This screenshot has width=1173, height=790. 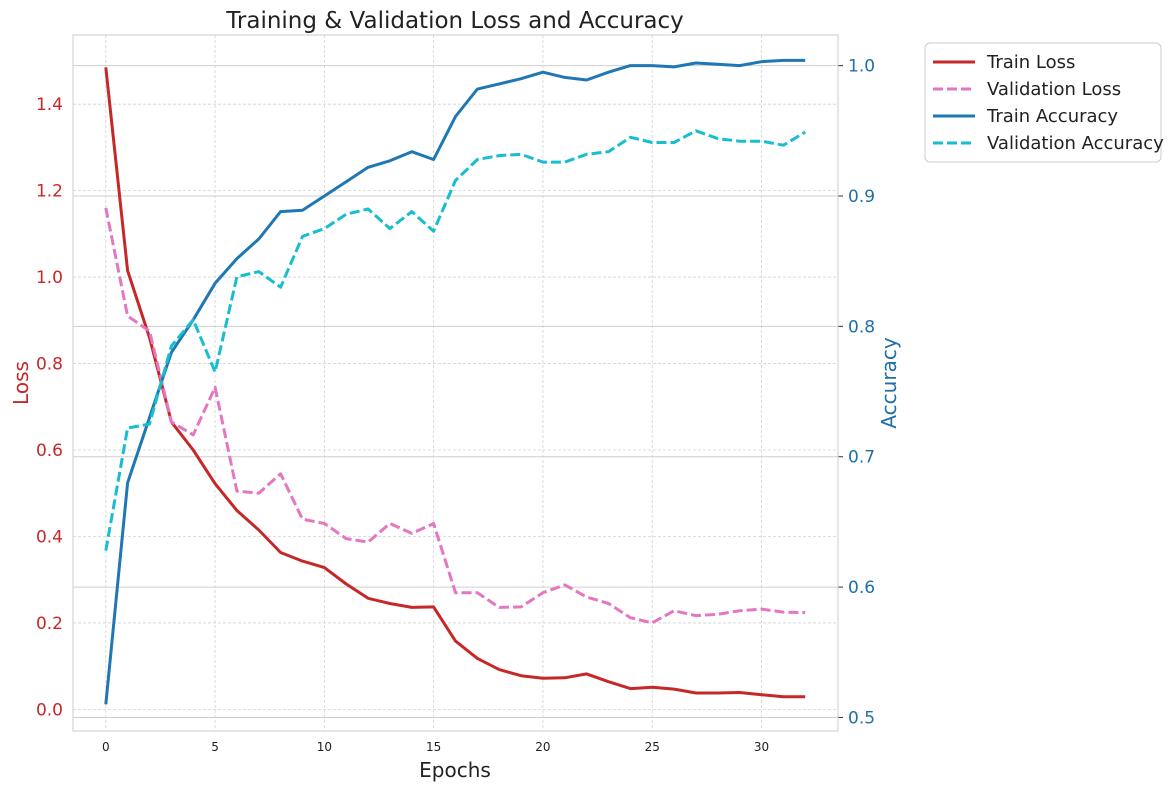 I want to click on y-right-tick-label: 0.9, so click(x=861, y=197).